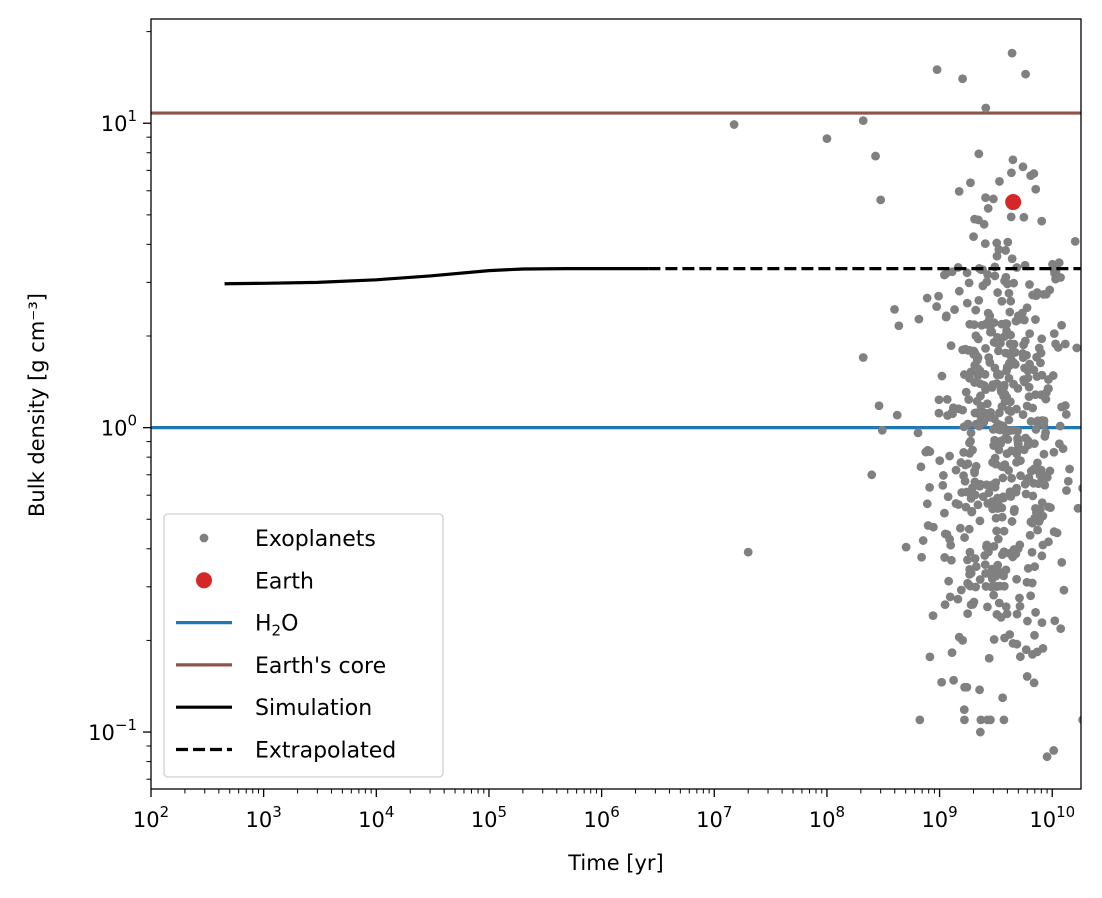 The width and height of the screenshot is (1102, 898). I want to click on legend-item-extrapolated: Extrapolated, so click(286, 751).